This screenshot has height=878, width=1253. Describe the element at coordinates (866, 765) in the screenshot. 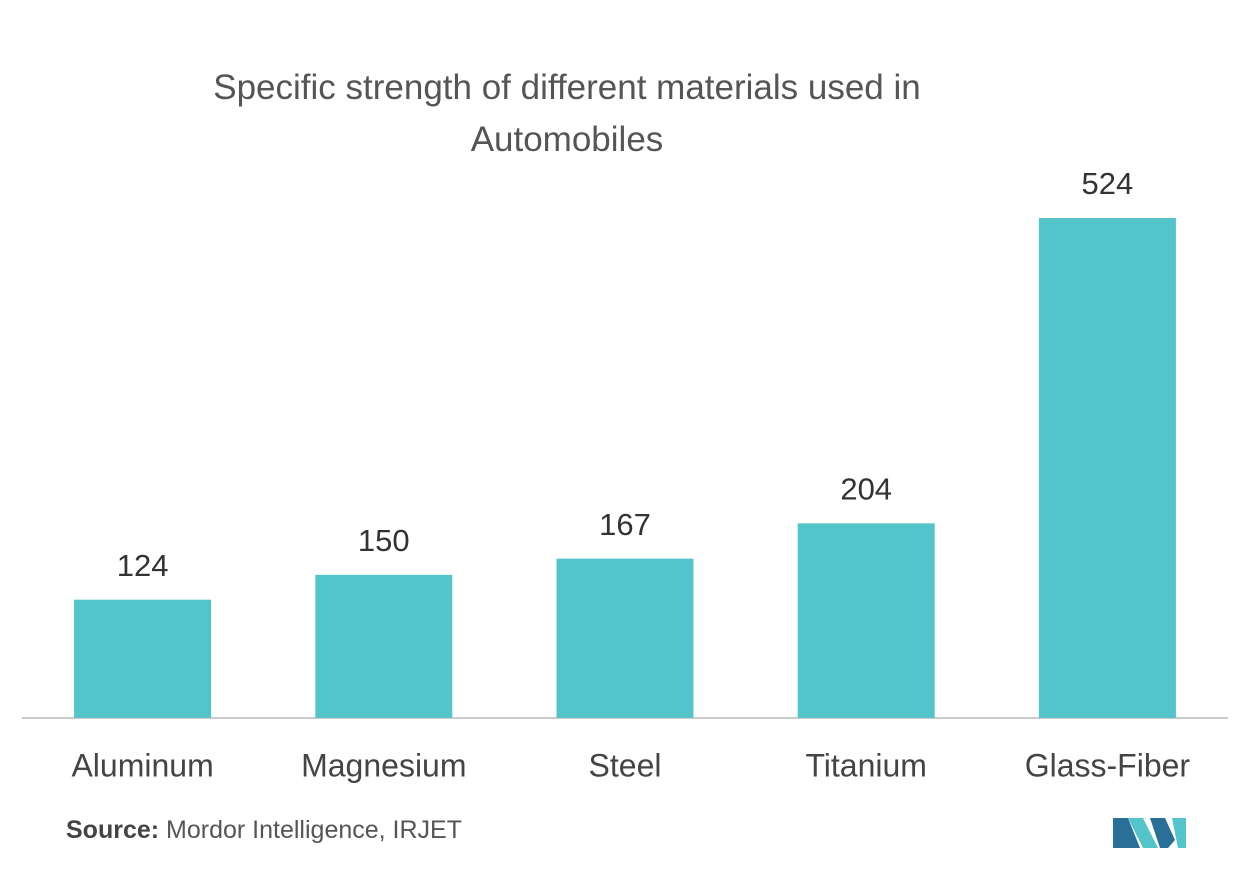

I see `x-tick-label: Titanium` at that location.